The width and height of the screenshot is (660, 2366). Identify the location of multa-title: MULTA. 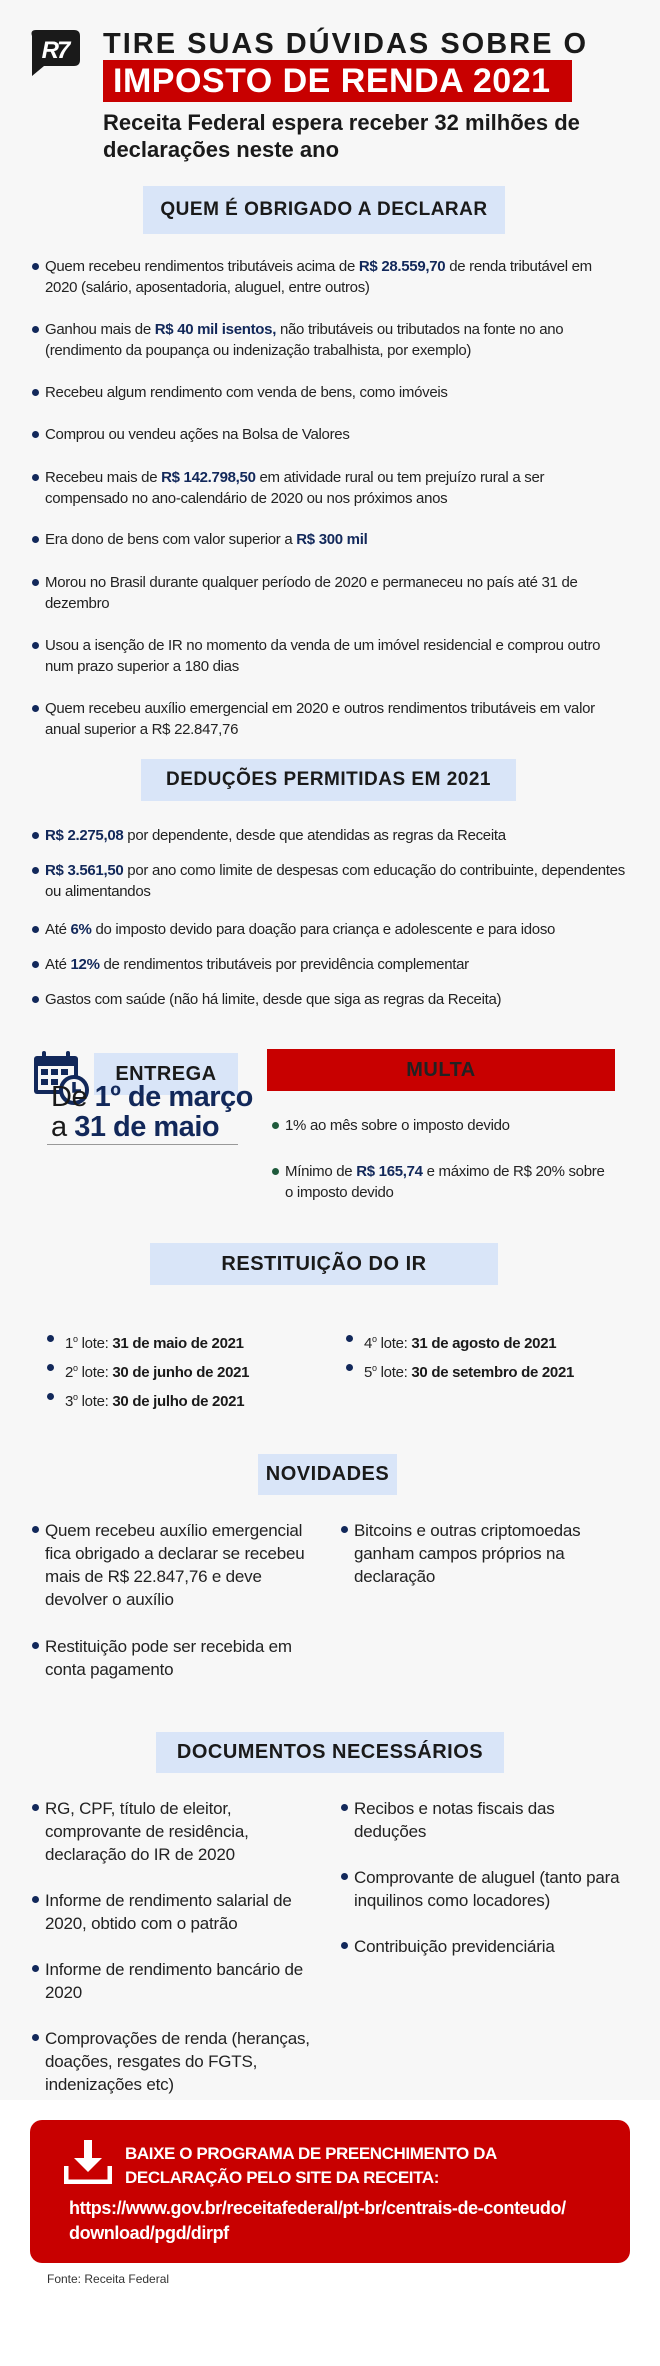
(441, 1070).